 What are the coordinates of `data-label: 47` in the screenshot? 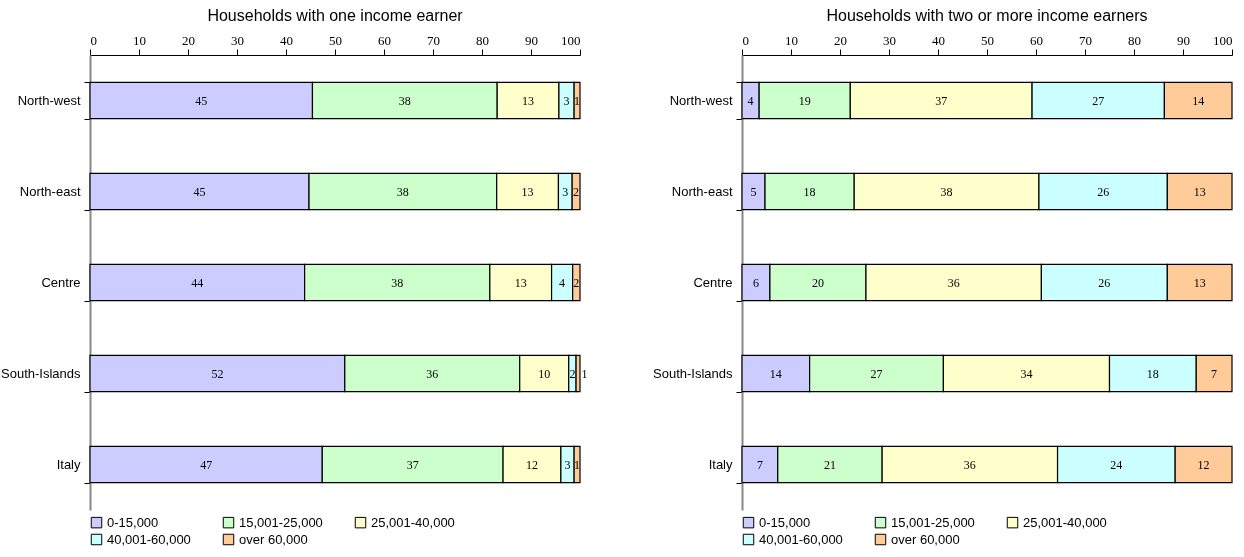 It's located at (206, 464).